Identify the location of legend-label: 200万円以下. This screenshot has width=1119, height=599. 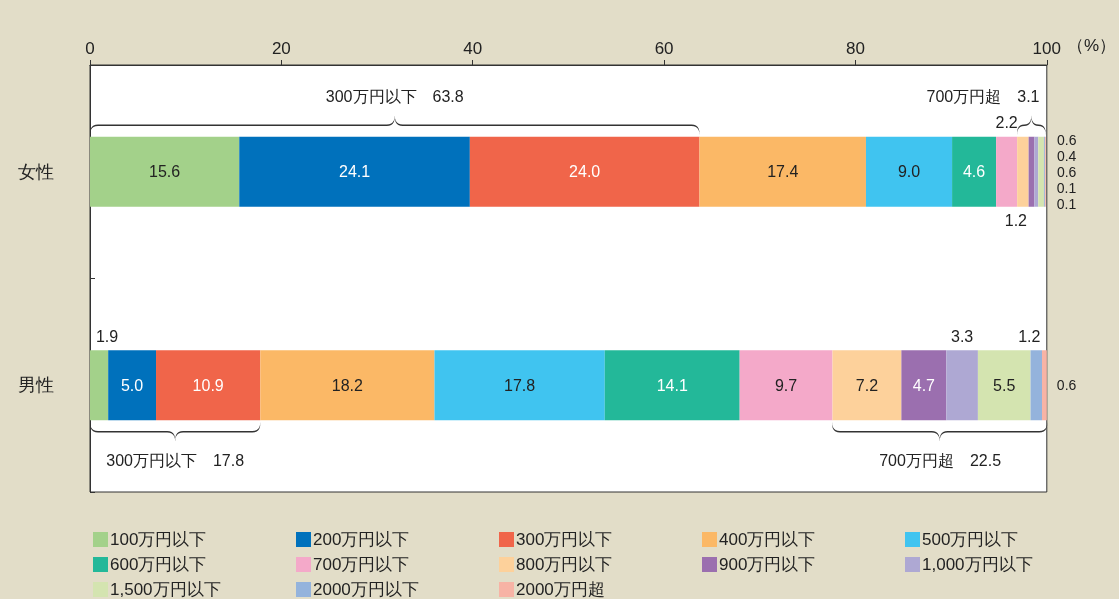
(361, 539).